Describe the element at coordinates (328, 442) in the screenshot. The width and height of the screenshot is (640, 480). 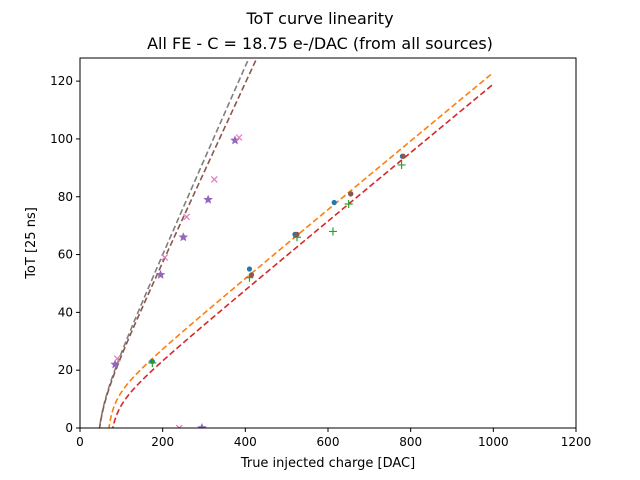
I see `x-tick-label: 600` at that location.